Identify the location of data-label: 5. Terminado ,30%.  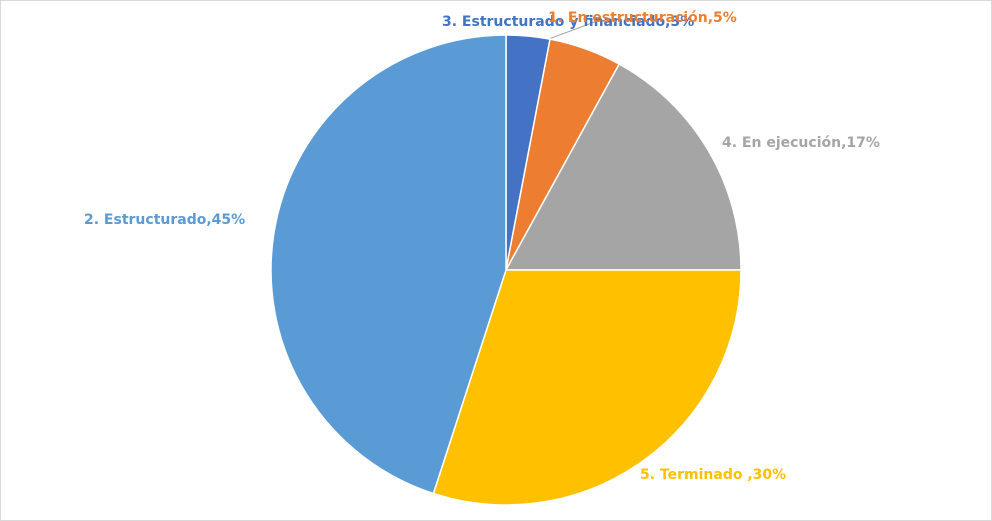
(713, 475).